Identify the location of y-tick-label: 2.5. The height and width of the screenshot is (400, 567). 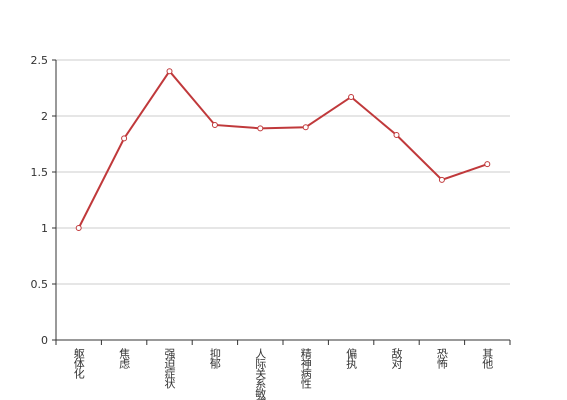
(40, 60).